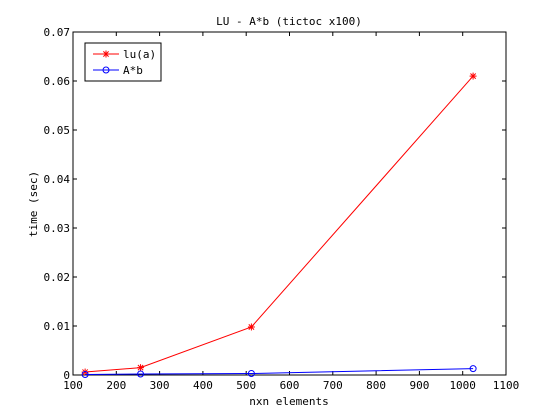 This screenshot has width=560, height=420. Describe the element at coordinates (66, 375) in the screenshot. I see `y-tick-label: 0` at that location.